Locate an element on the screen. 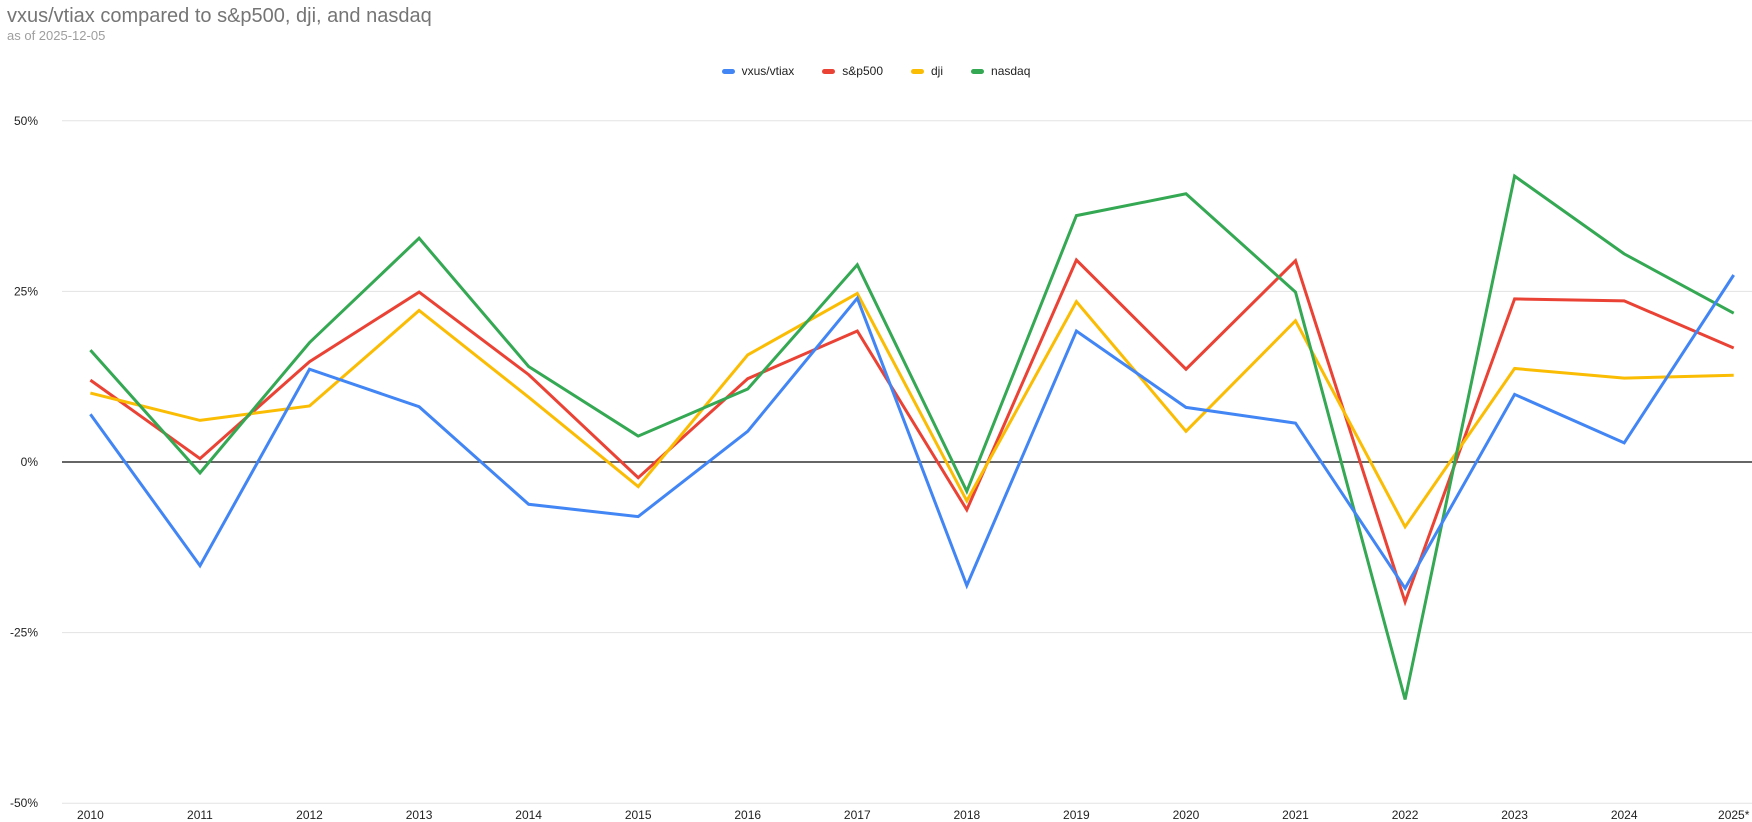 The image size is (1752, 822). legend-item-nasdaq: nasdaq is located at coordinates (1000, 71).